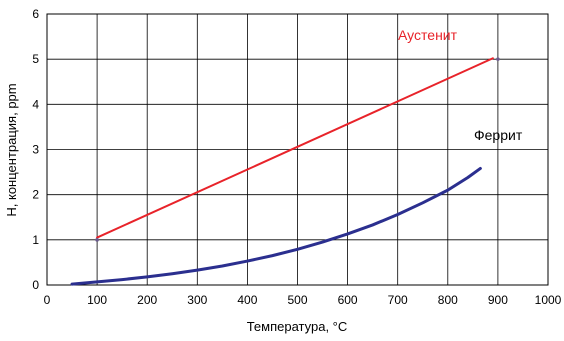 This screenshot has width=564, height=341. Describe the element at coordinates (35, 14) in the screenshot. I see `y-tick-label: 6` at that location.